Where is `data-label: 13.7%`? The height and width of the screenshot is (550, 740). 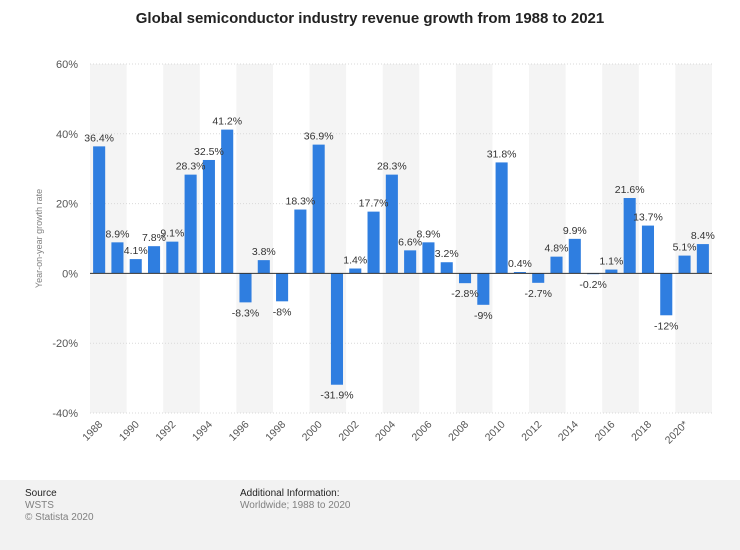 data-label: 13.7% is located at coordinates (648, 218).